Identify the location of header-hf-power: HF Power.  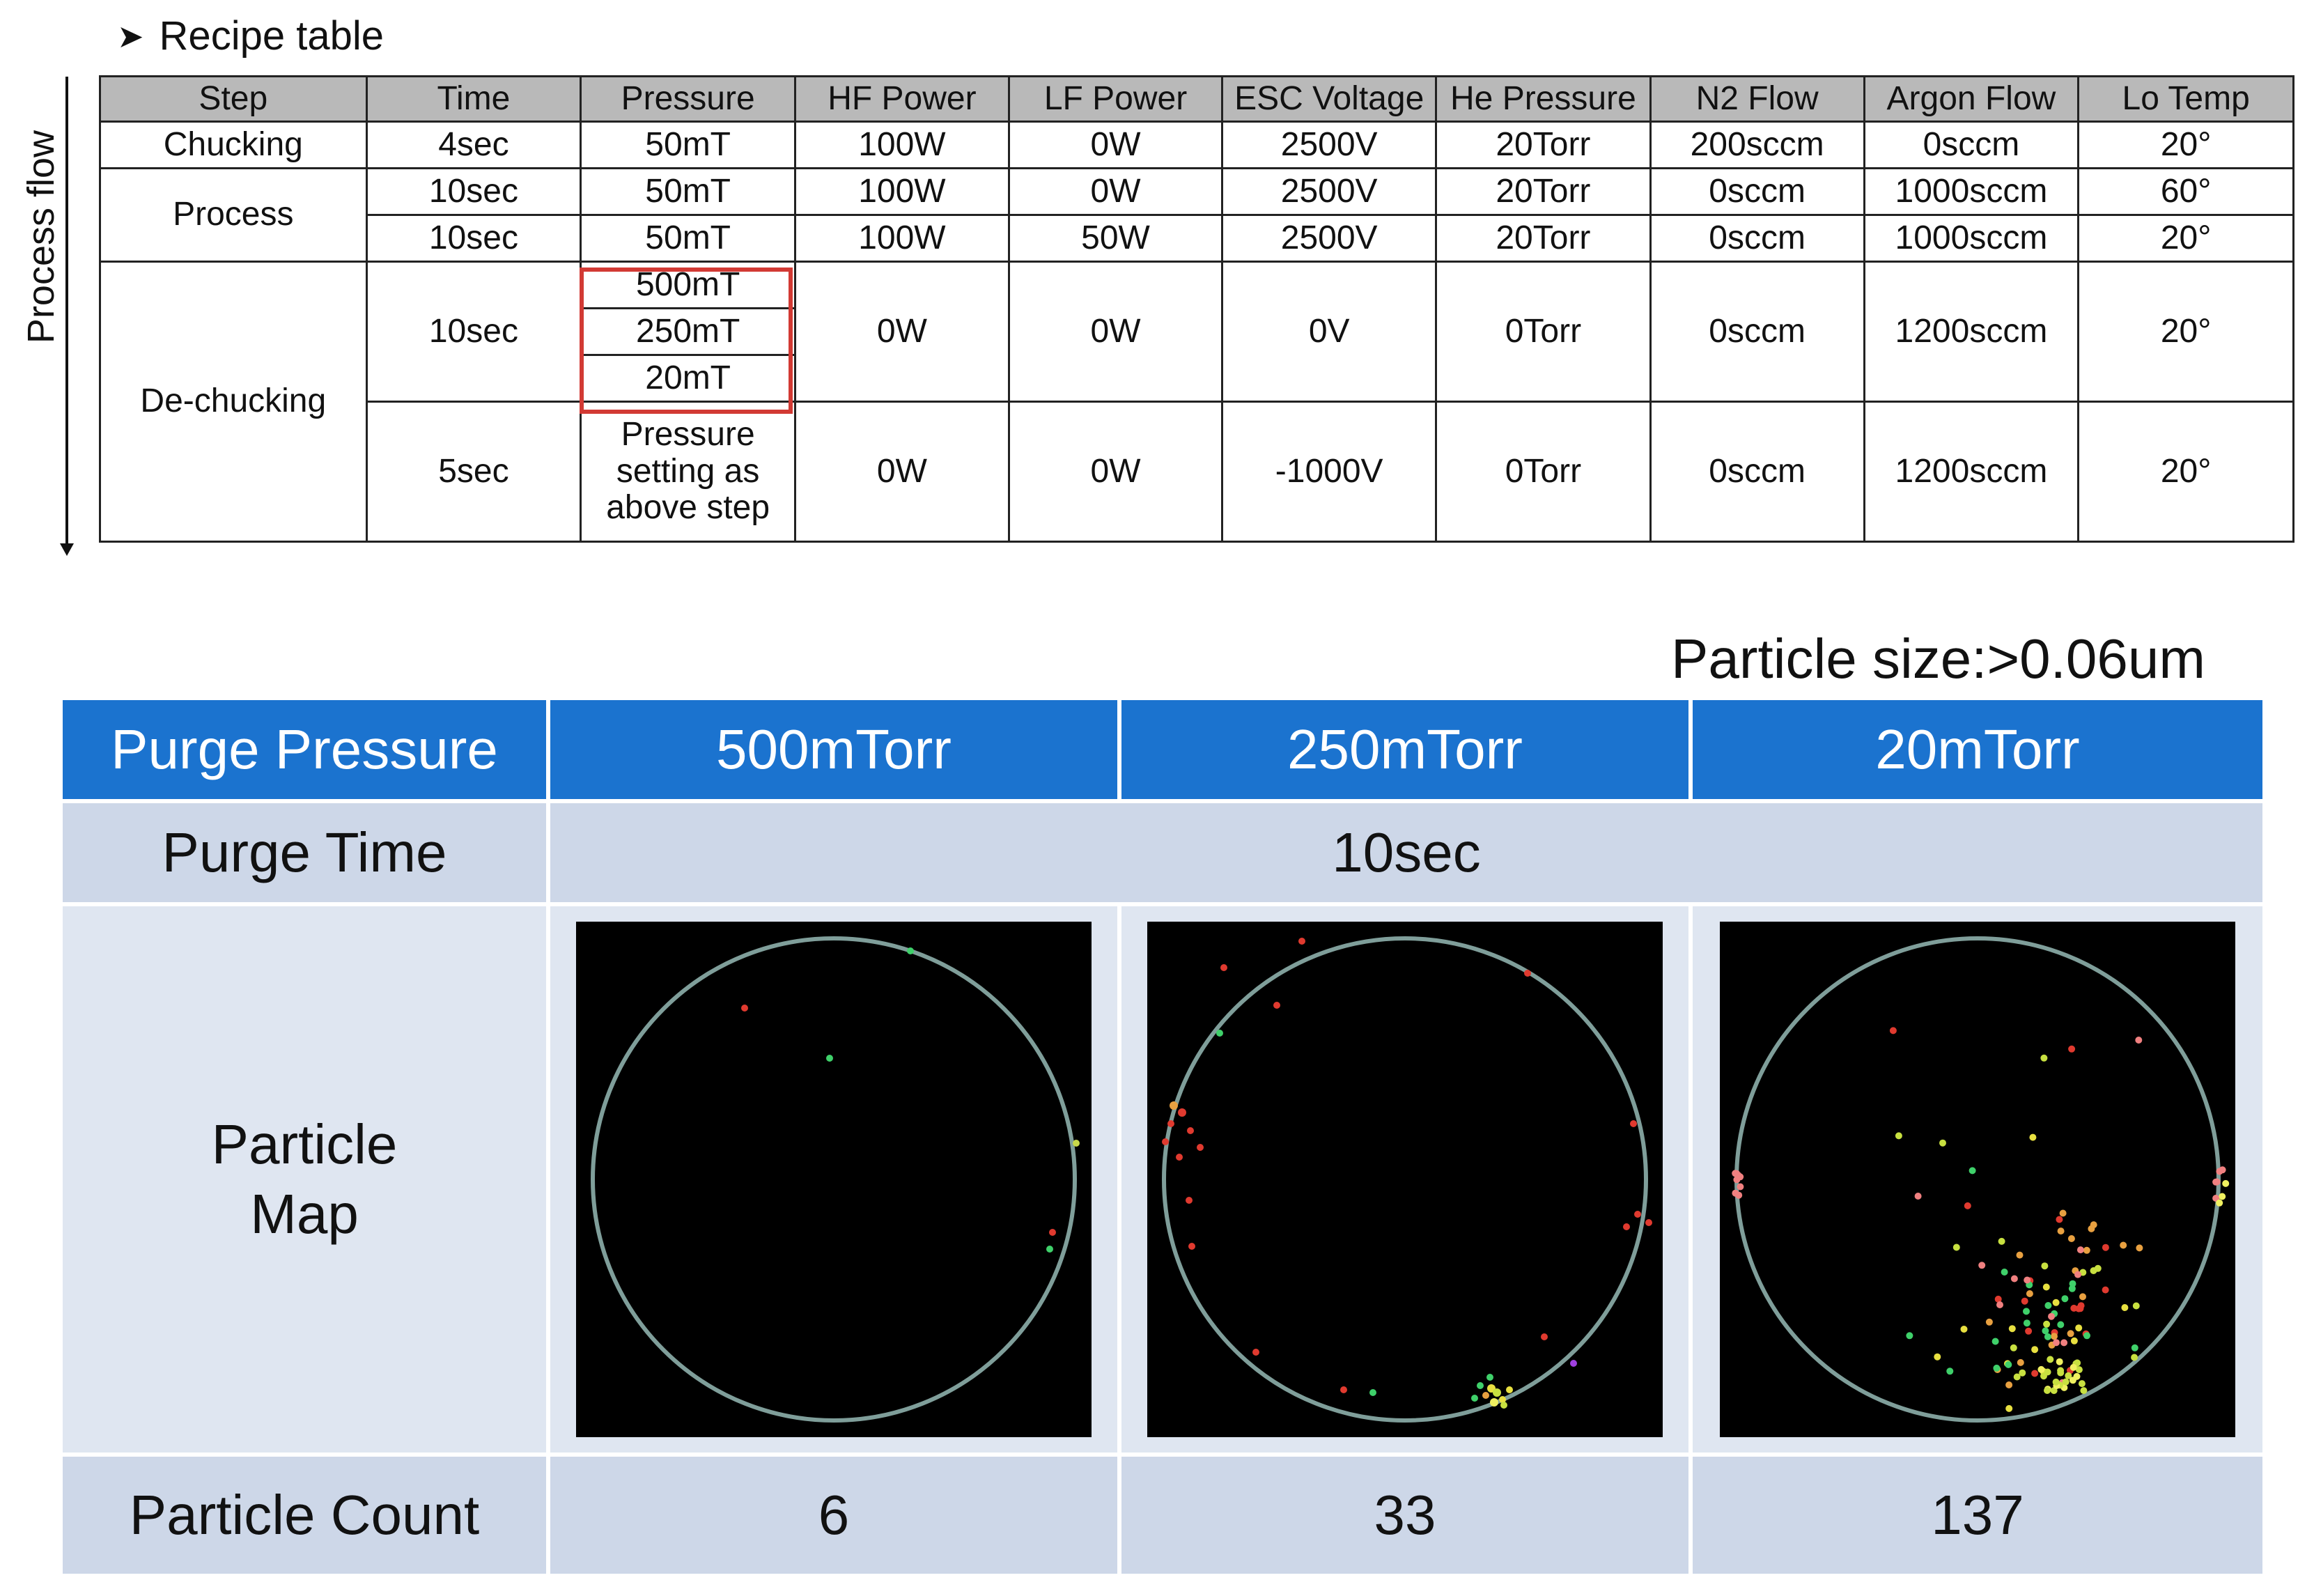
(902, 99).